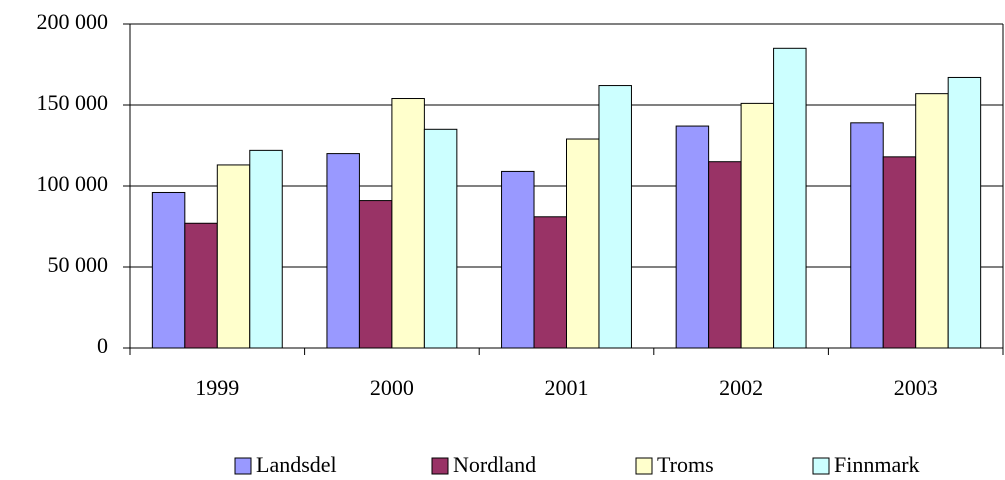 This screenshot has height=480, width=1005. I want to click on x-tick-label: 2001, so click(567, 387).